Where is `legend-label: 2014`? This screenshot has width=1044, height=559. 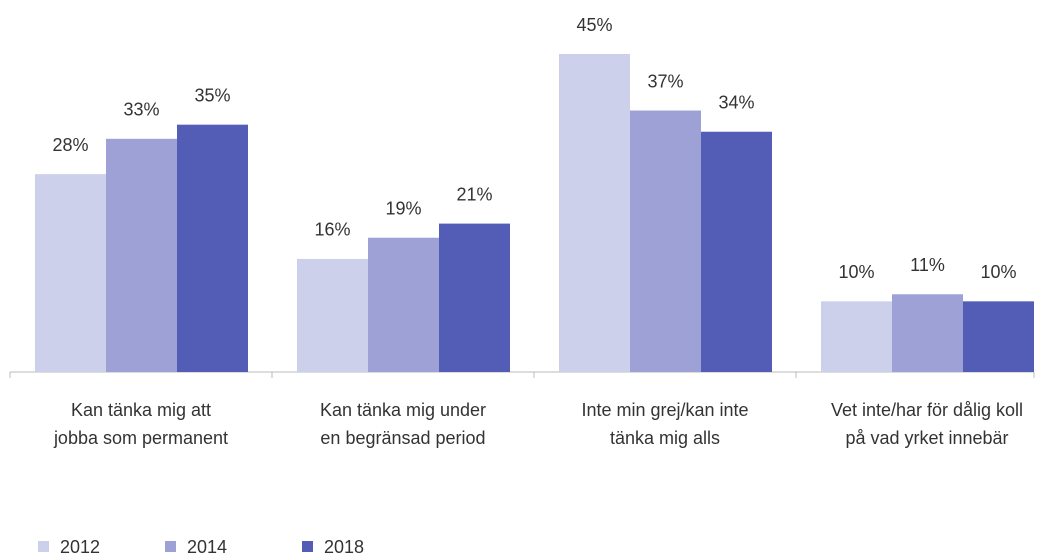 legend-label: 2014 is located at coordinates (207, 547).